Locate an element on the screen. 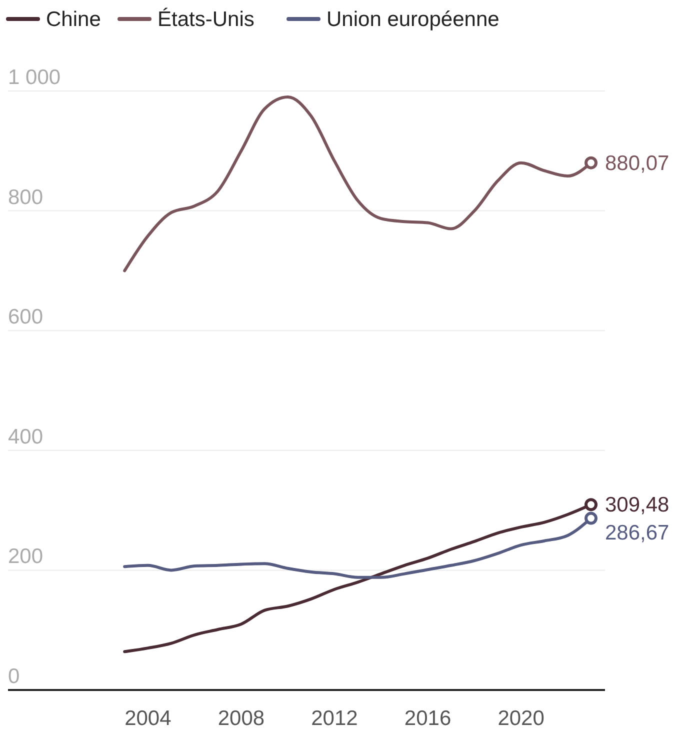 Image resolution: width=680 pixels, height=732 pixels. x-tick-label: 2016 is located at coordinates (428, 718).